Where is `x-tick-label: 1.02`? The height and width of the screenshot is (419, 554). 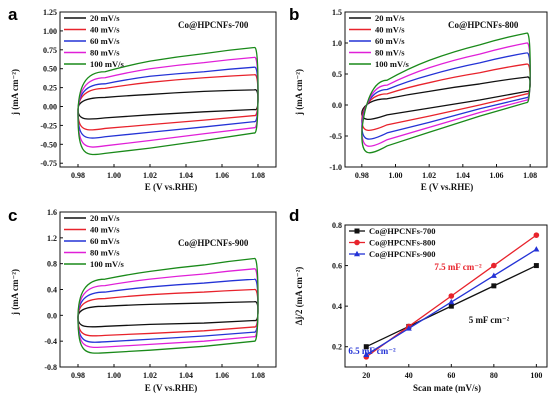 x-tick-label: 1.02 is located at coordinates (429, 175).